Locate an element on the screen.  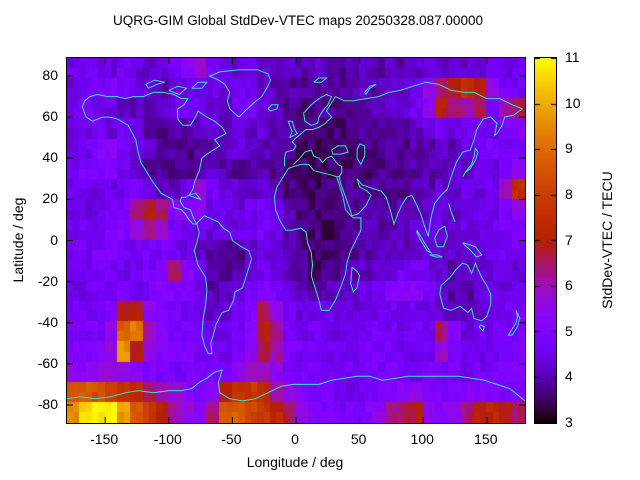
colorbar-tick-label: 10 is located at coordinates (573, 102).